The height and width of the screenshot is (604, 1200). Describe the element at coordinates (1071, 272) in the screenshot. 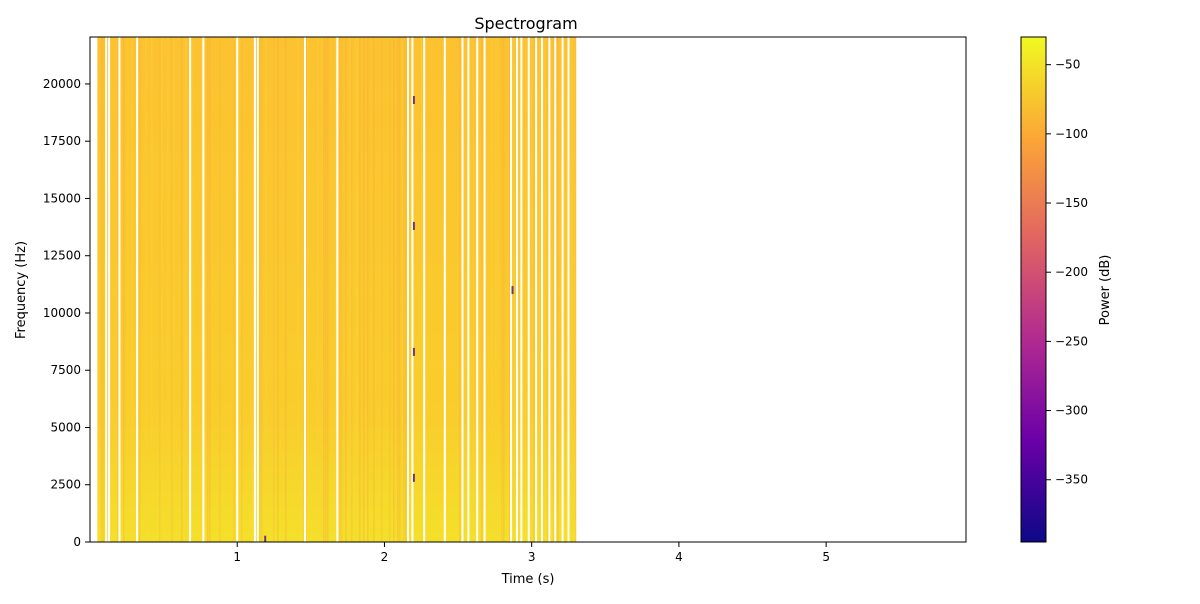

I see `colorbar-tick-label: −200` at that location.